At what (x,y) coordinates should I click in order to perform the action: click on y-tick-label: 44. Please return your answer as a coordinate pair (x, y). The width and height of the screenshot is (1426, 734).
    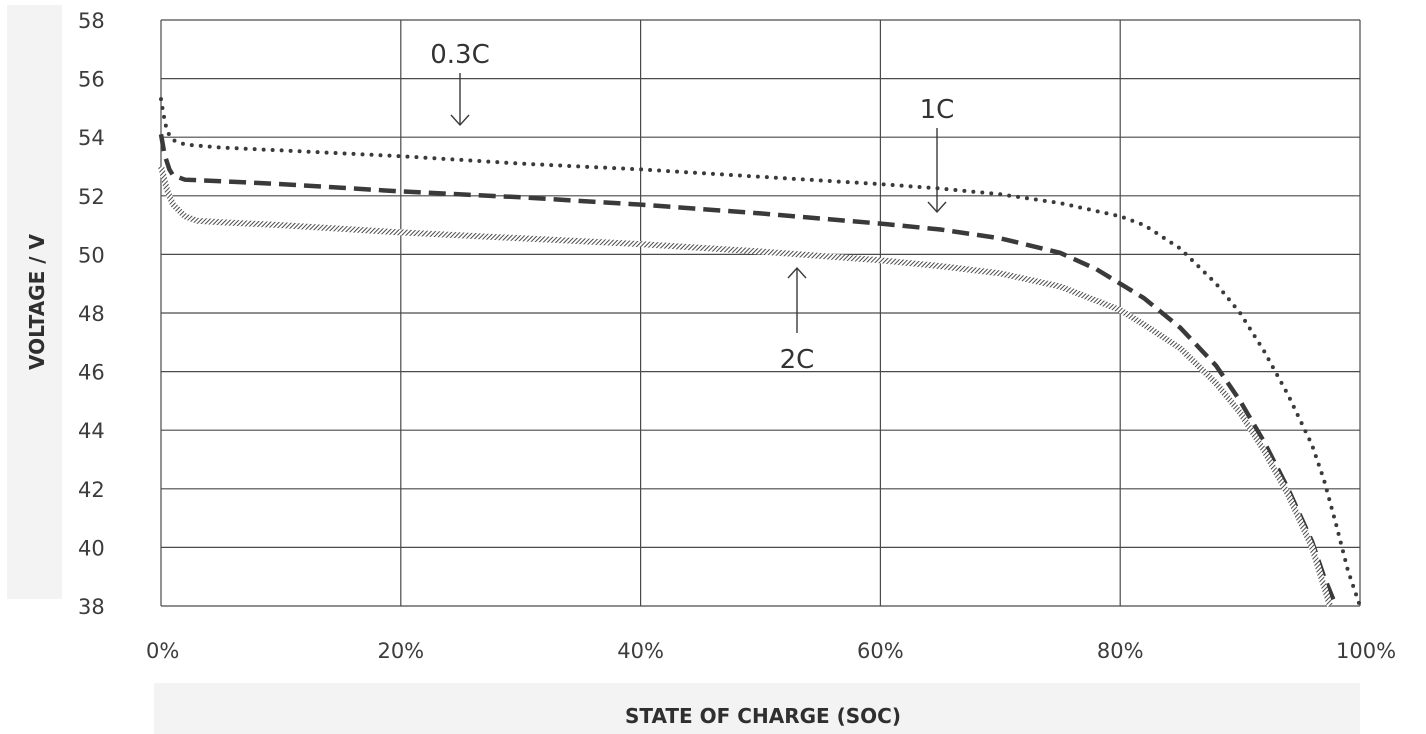
    Looking at the image, I should click on (91, 431).